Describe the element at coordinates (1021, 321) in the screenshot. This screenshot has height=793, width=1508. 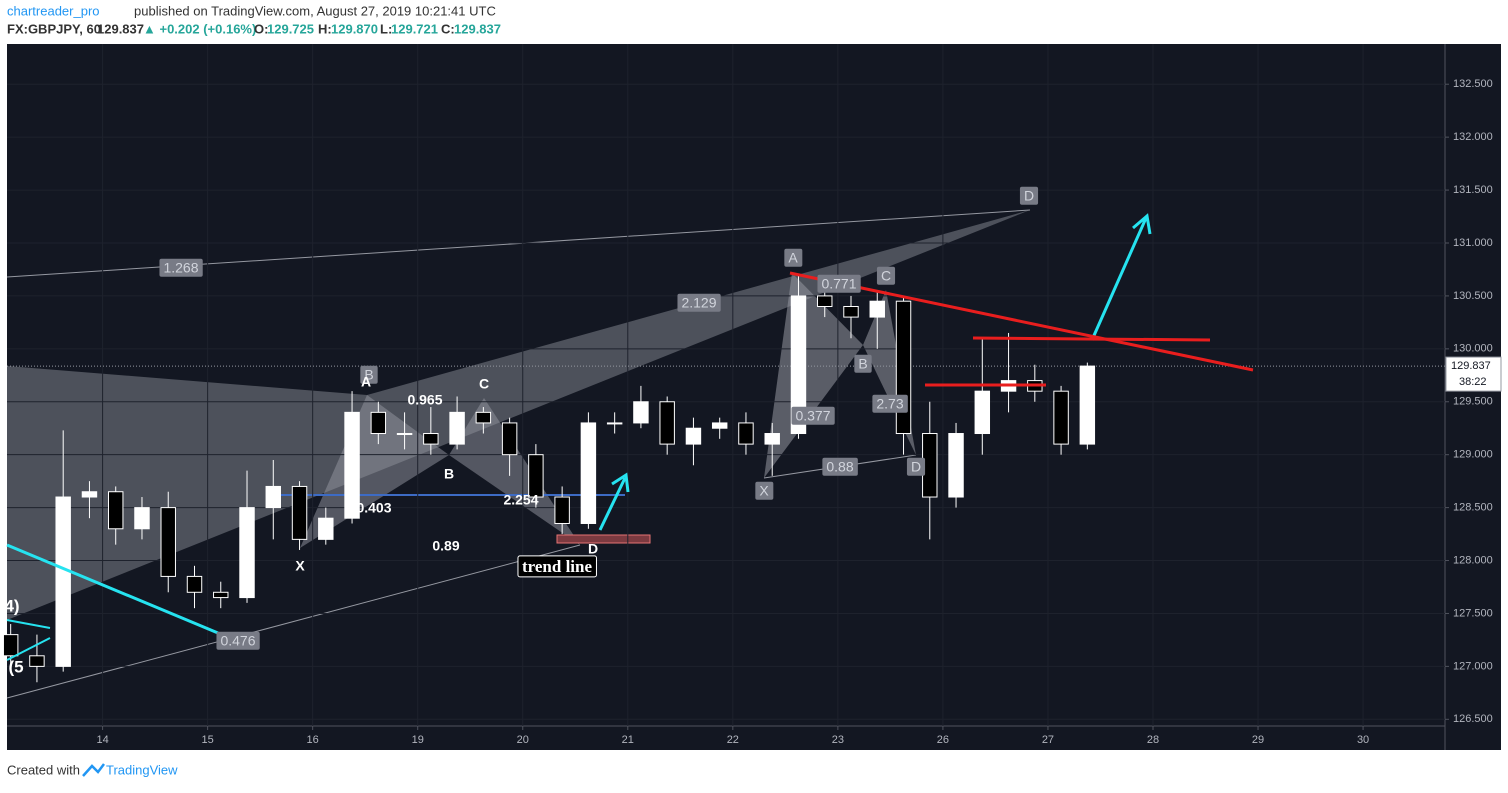
I see `red-trendline` at that location.